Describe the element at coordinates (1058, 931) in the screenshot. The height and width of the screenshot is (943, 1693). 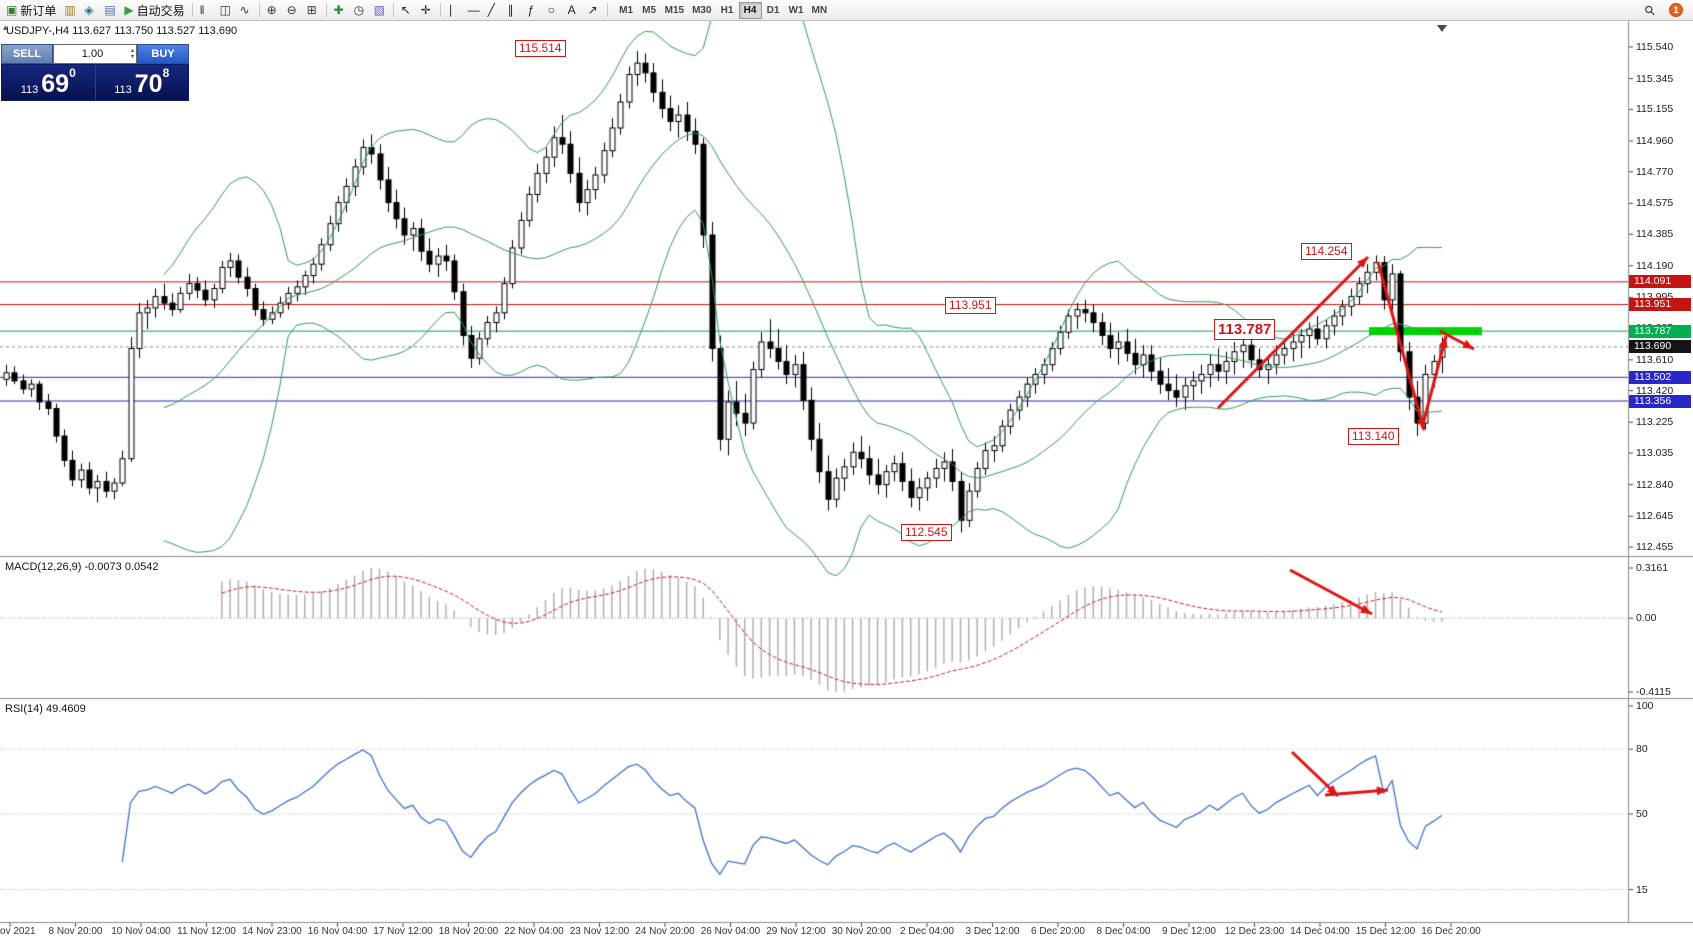
I see `time-axis-label: 6 Dec 20:00` at that location.